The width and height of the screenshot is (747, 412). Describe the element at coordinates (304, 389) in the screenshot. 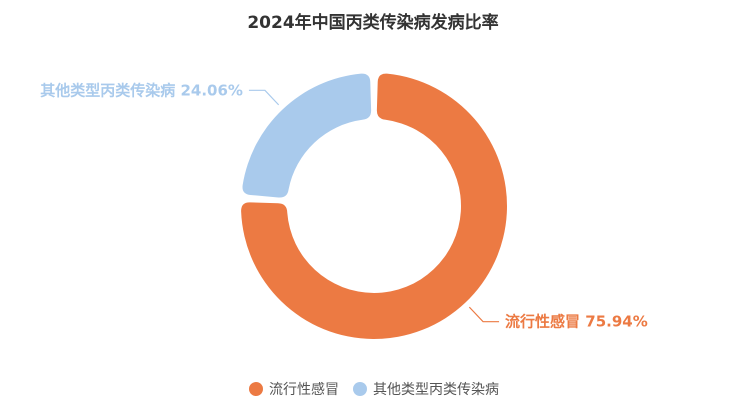

I see `legend-label-1: 流行性感冒` at that location.